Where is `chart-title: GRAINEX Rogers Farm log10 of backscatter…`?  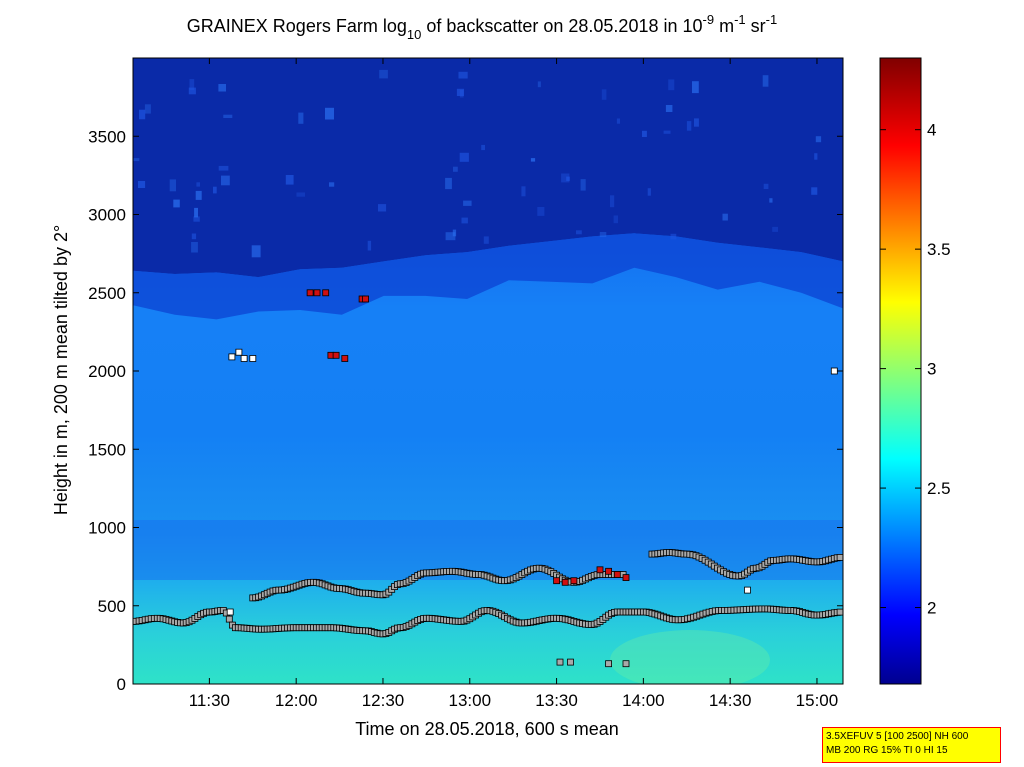 chart-title: GRAINEX Rogers Farm log10 of backscatter… is located at coordinates (482, 27).